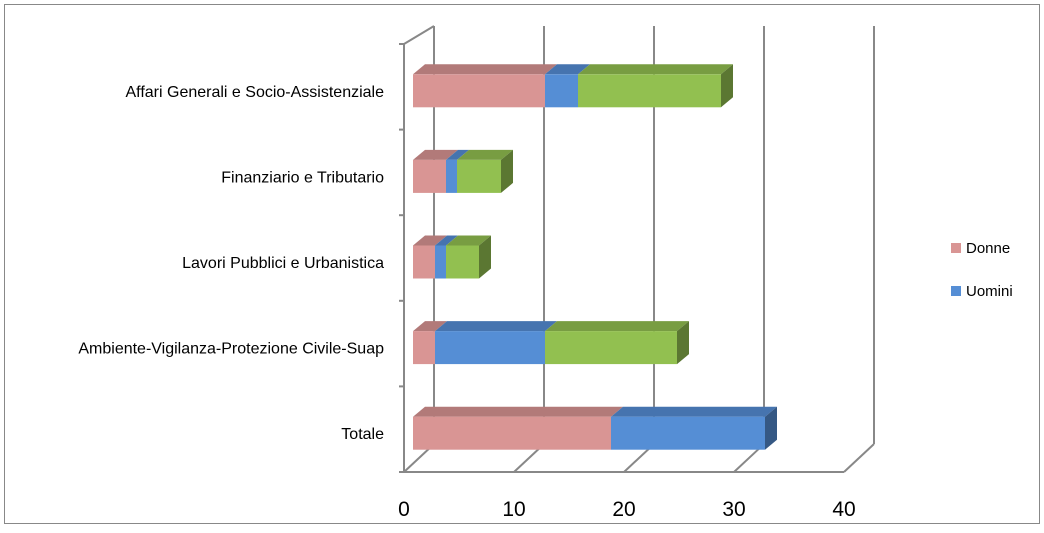  Describe the element at coordinates (513, 509) in the screenshot. I see `x-tick-label: 10` at that location.